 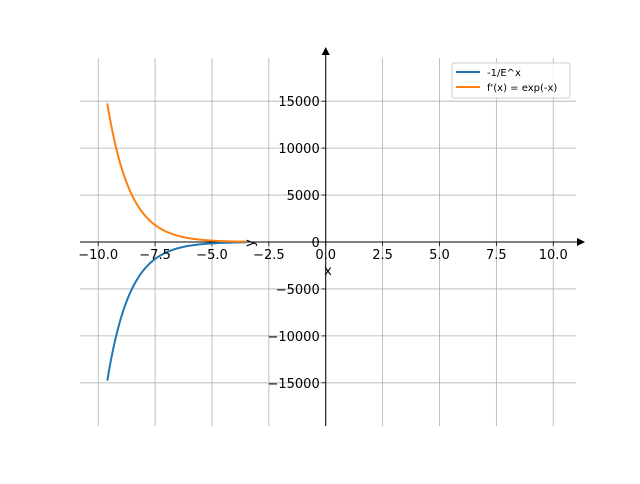 I want to click on series-lines, so click(x=176, y=242).